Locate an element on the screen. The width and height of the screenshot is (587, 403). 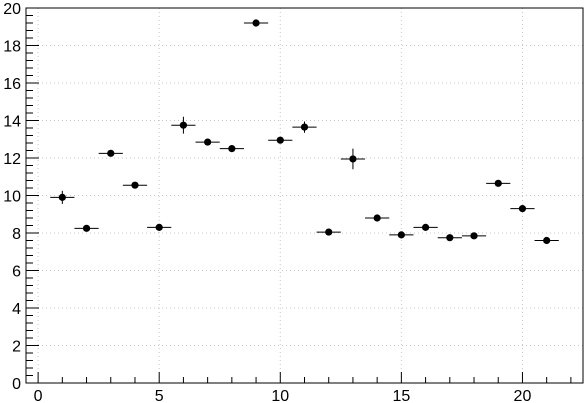
y-tick-label: 20 is located at coordinates (12, 9).